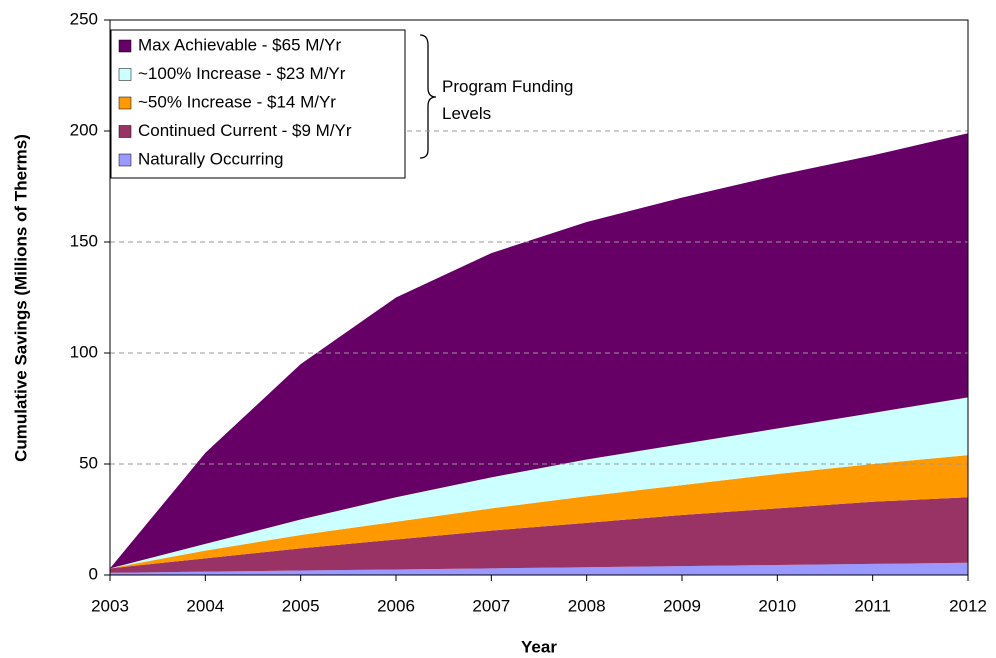  What do you see at coordinates (428, 96) in the screenshot?
I see `brace` at bounding box center [428, 96].